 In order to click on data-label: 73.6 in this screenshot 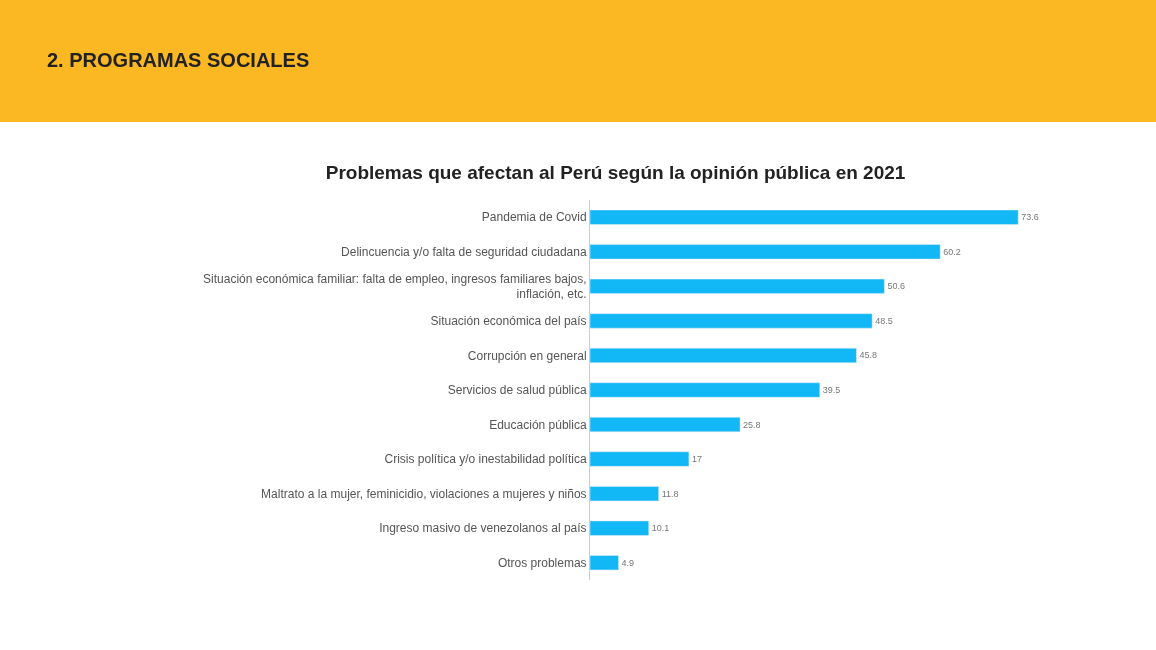, I will do `click(1030, 217)`.